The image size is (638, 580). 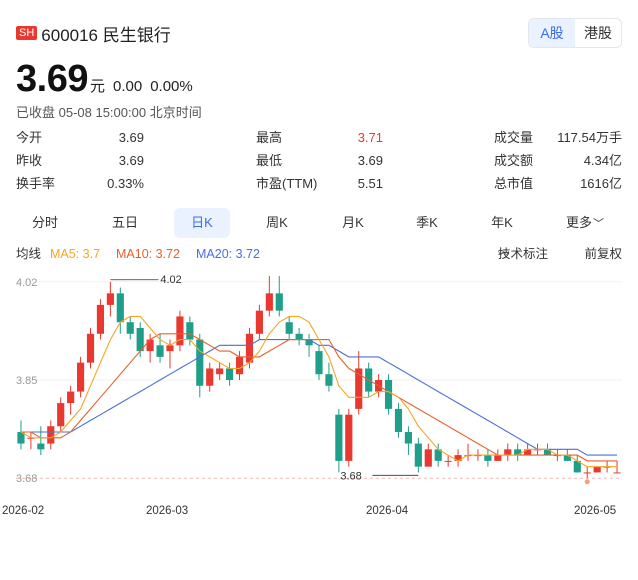 I want to click on stock-header: SH 600016 民生银行, so click(x=93, y=33).